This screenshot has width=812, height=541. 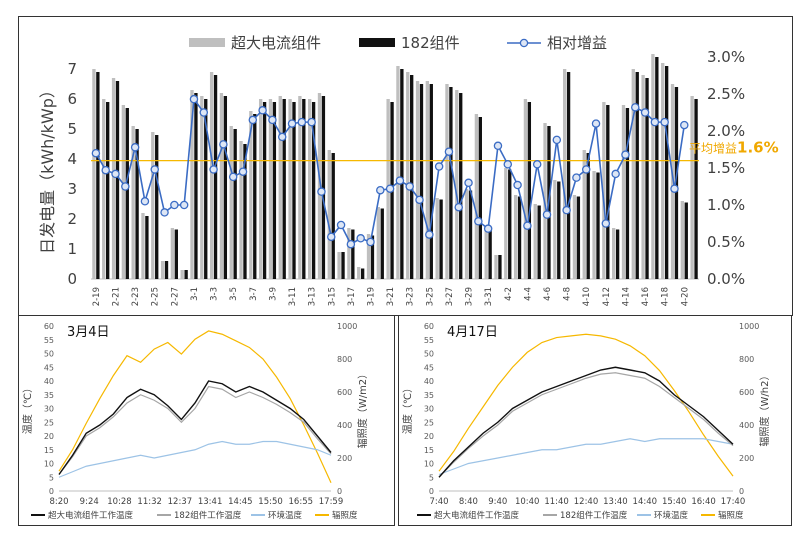 What do you see at coordinates (758, 148) in the screenshot?
I see `average-gain-value: 1.6%` at bounding box center [758, 148].